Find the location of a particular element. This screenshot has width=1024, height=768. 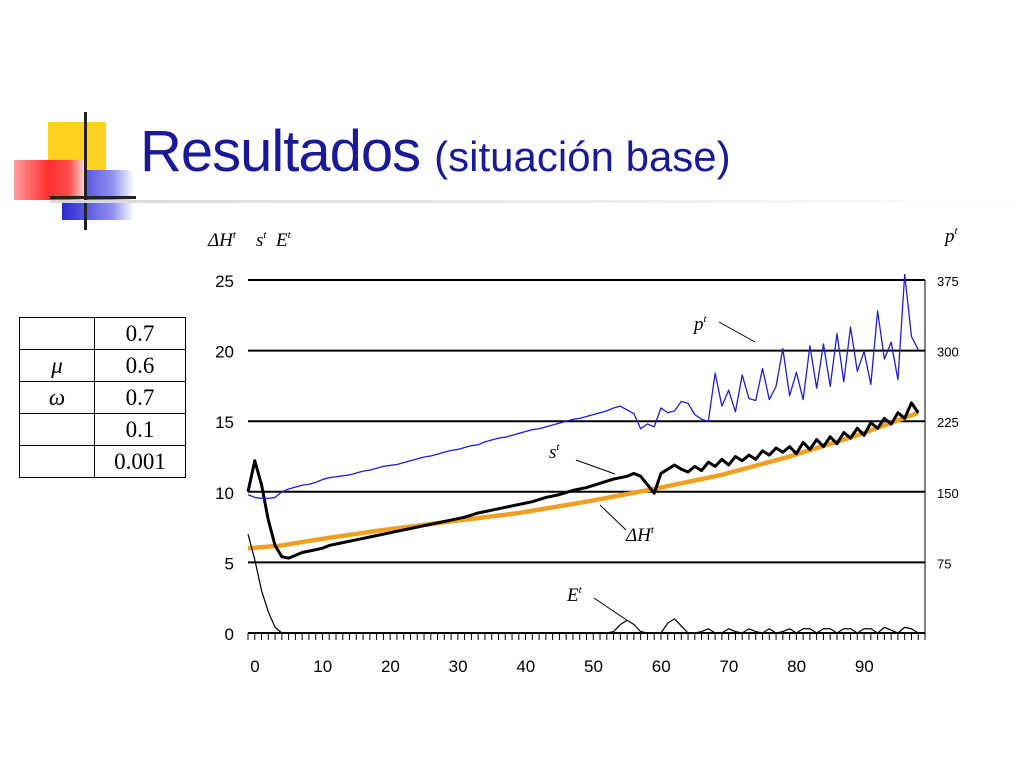

x-tick-label: 40 is located at coordinates (525, 666).